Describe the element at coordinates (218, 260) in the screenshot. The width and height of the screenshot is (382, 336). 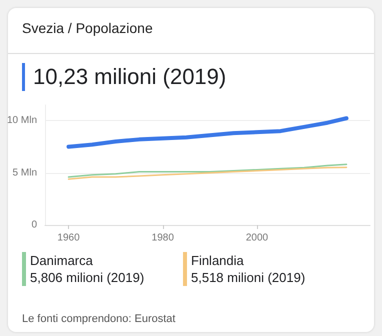
I see `legend-label: Finlandia` at that location.